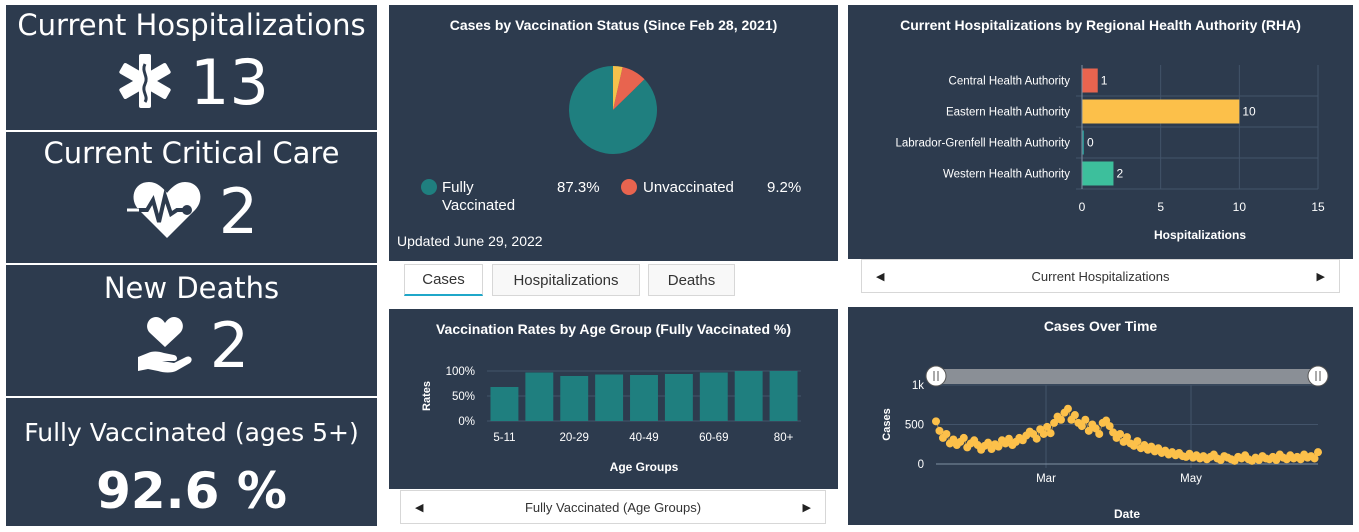  What do you see at coordinates (479, 196) in the screenshot?
I see `legend-label: Fully Vaccinated` at bounding box center [479, 196].